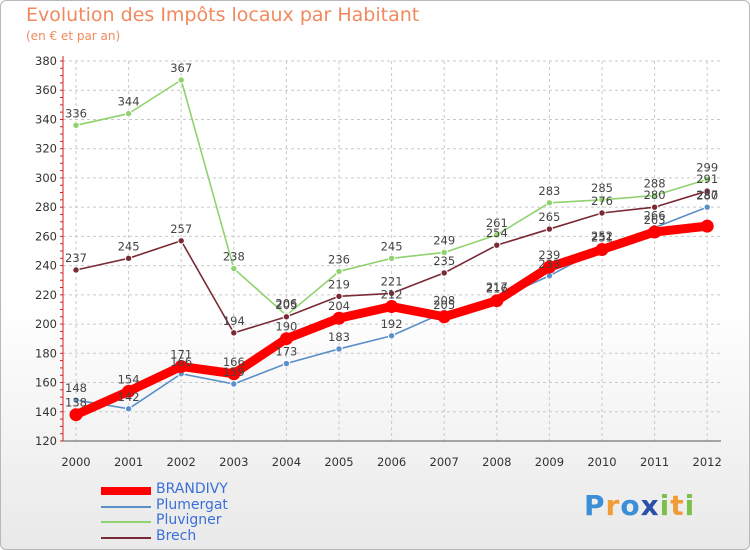  I want to click on data-label-brandivy: 166, so click(234, 362).